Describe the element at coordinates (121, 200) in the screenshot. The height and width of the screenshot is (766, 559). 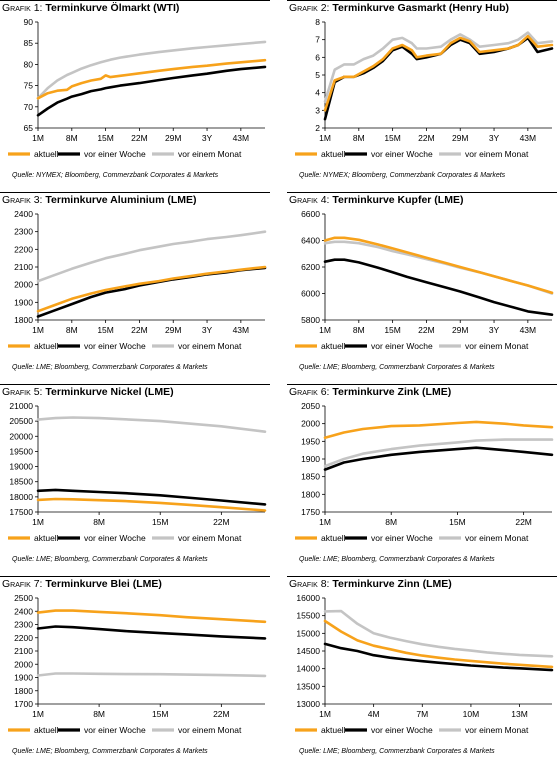
I see `chart-title-text: Terminkurve Aluminium (LME)` at that location.